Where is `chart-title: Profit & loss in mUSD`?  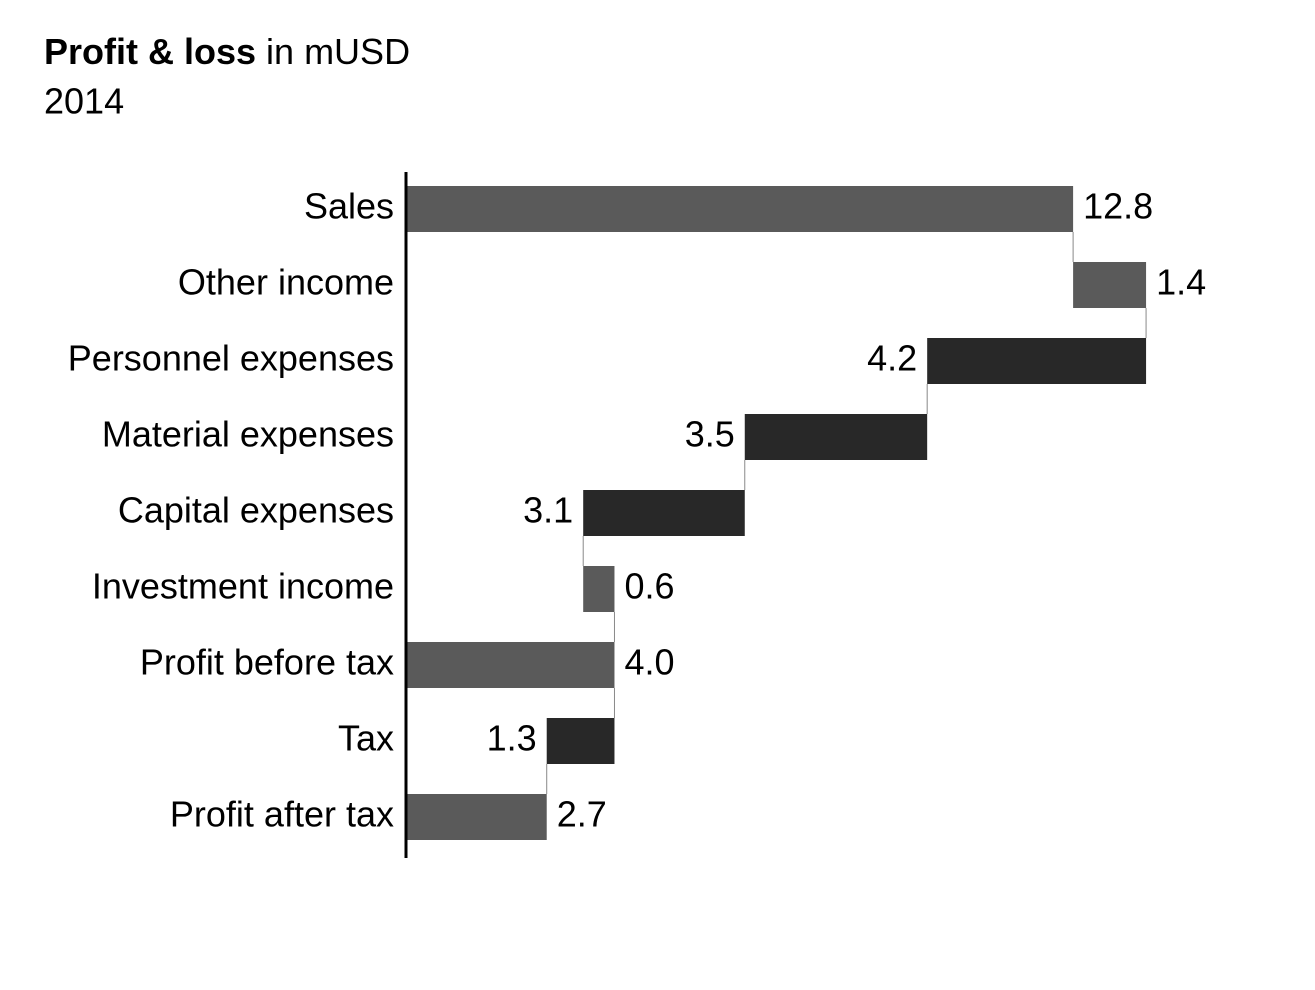
chart-title: Profit & loss in mUSD is located at coordinates (227, 51).